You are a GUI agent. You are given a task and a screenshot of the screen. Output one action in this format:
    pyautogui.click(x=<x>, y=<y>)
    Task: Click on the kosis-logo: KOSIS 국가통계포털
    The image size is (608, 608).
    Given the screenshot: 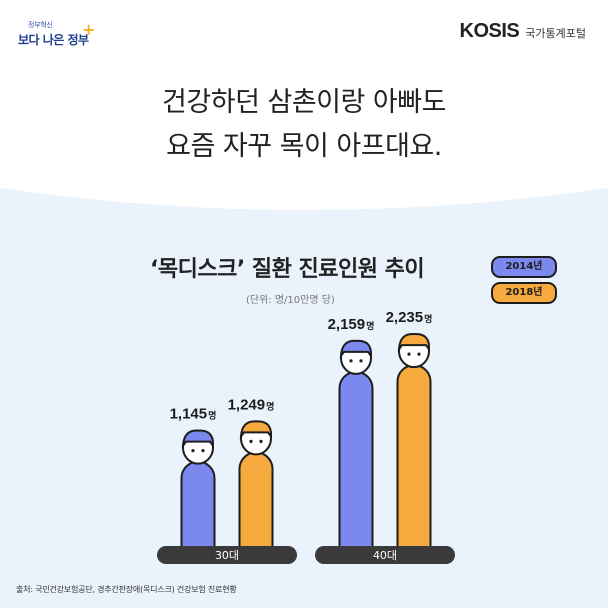 What is the action you would take?
    pyautogui.click(x=523, y=31)
    